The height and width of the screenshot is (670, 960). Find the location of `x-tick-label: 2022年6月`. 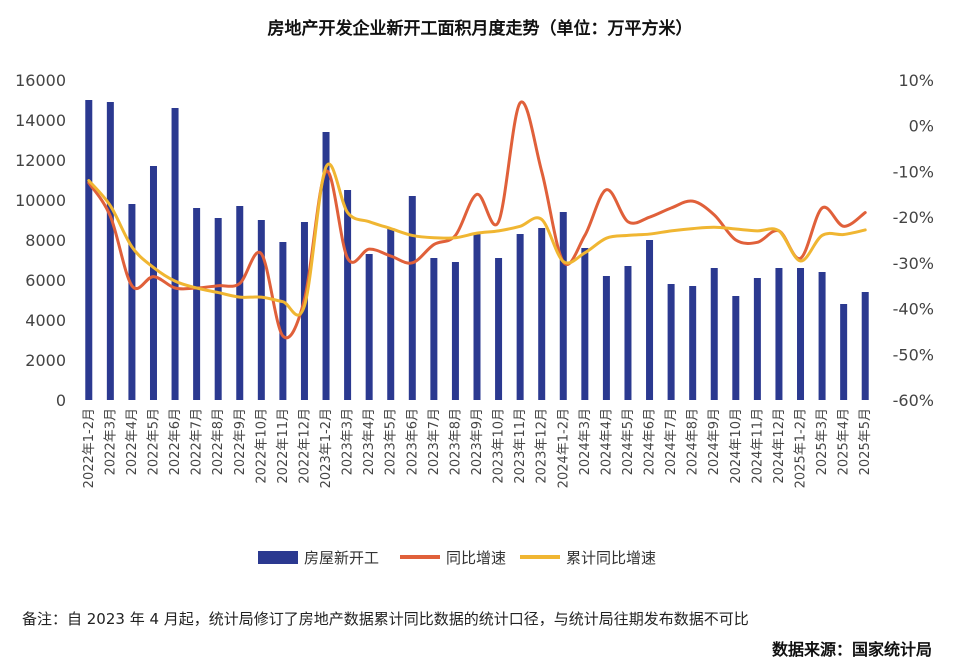

x-tick-label: 2022年6月 is located at coordinates (175, 441).